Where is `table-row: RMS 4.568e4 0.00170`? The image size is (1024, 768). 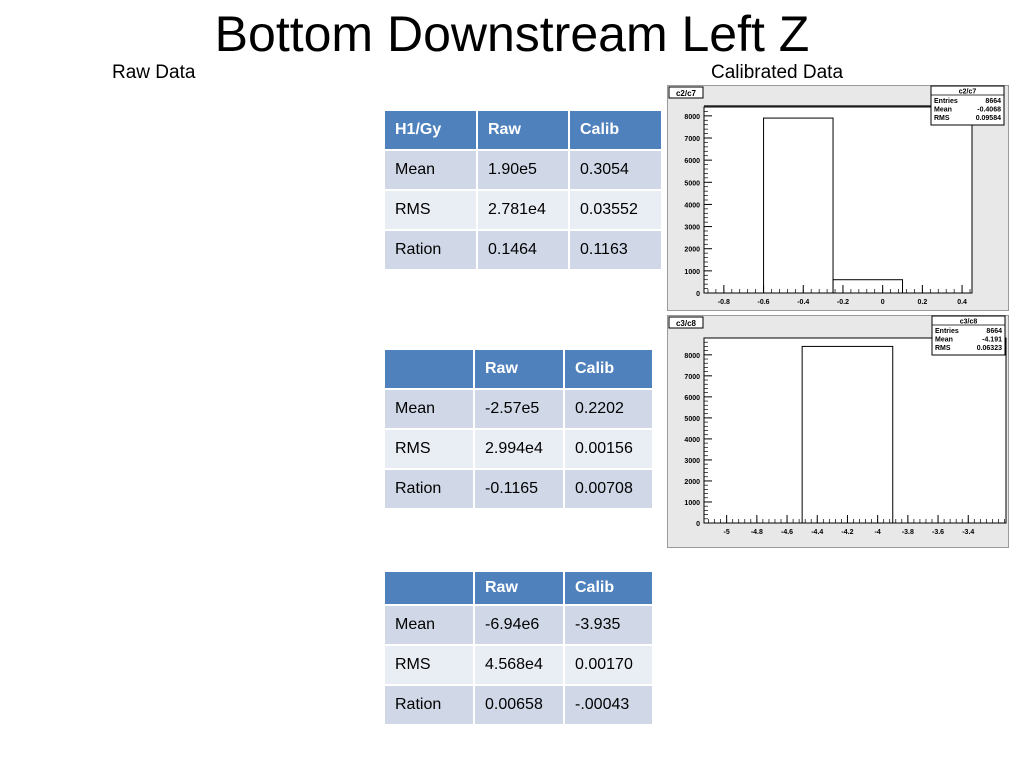 table-row: RMS 4.568e4 0.00170 is located at coordinates (518, 665).